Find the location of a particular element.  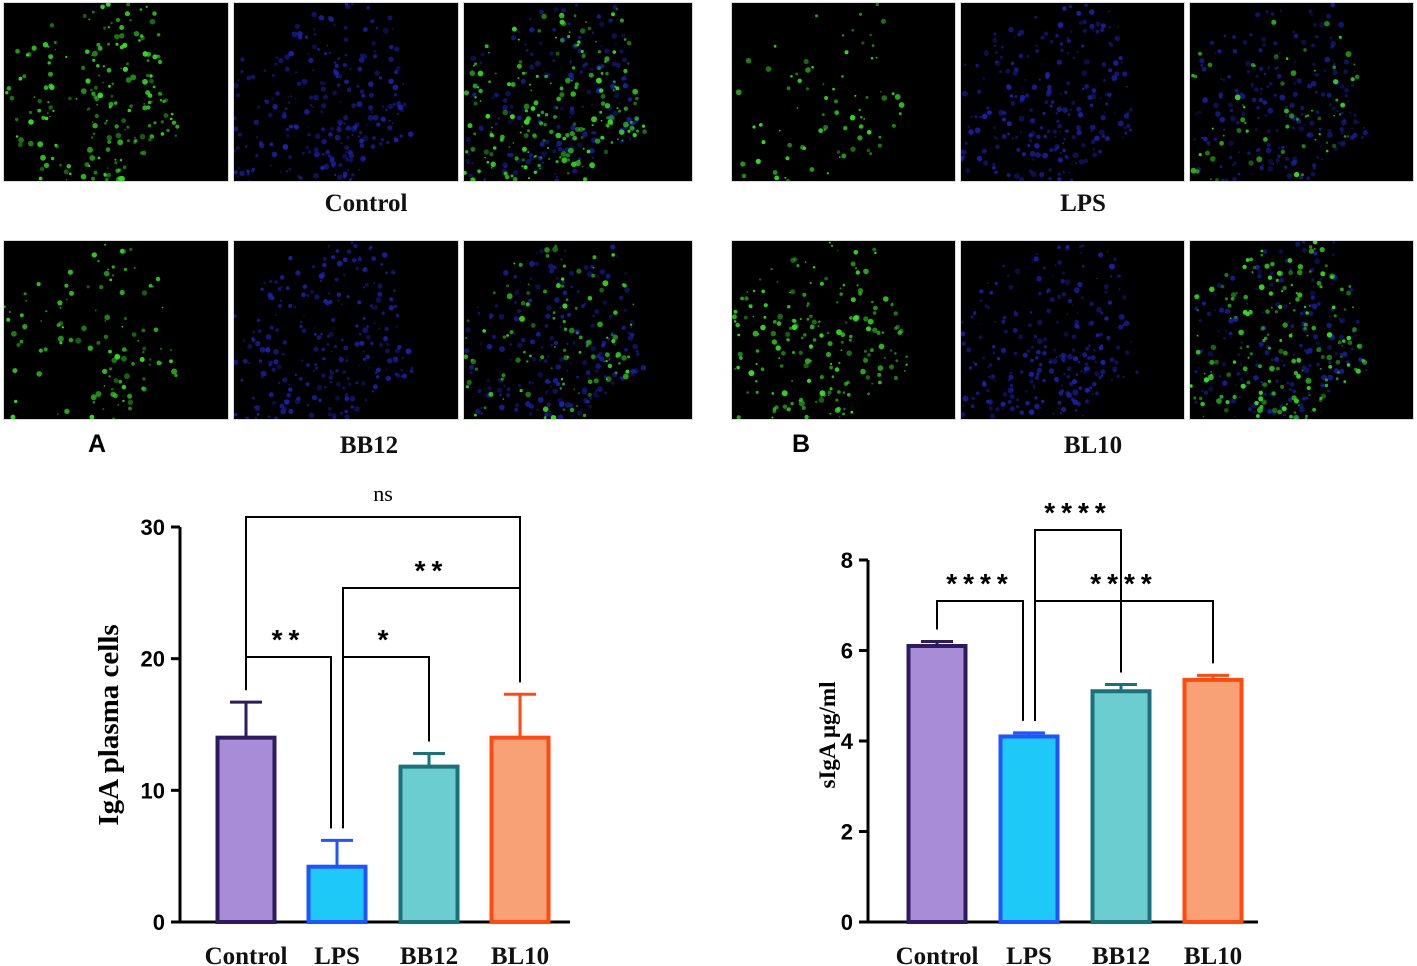

panel-letter-a: A is located at coordinates (97, 444).